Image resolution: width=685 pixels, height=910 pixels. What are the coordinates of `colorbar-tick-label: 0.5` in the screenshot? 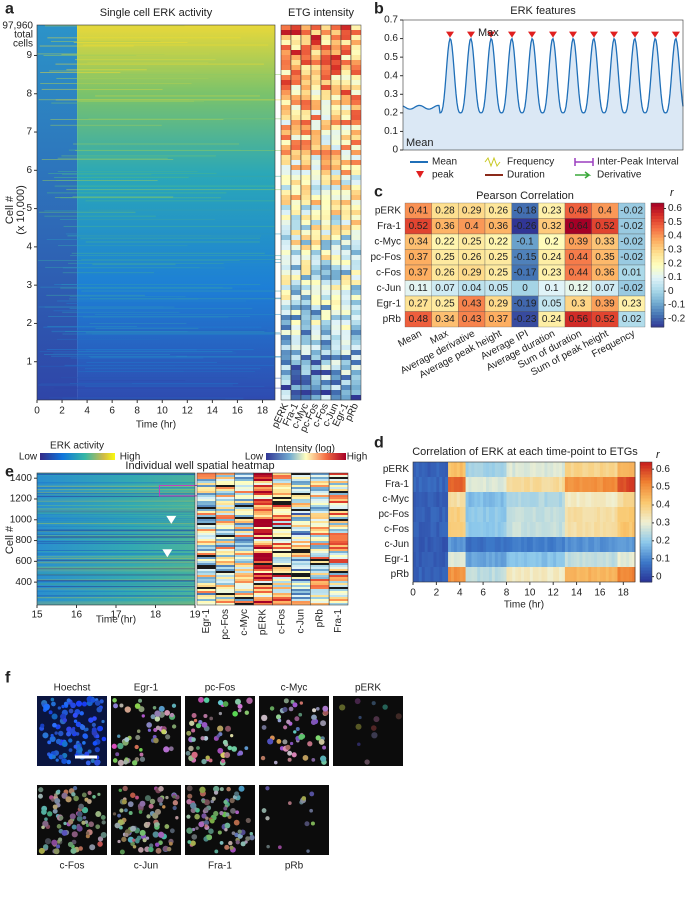 It's located at (663, 487).